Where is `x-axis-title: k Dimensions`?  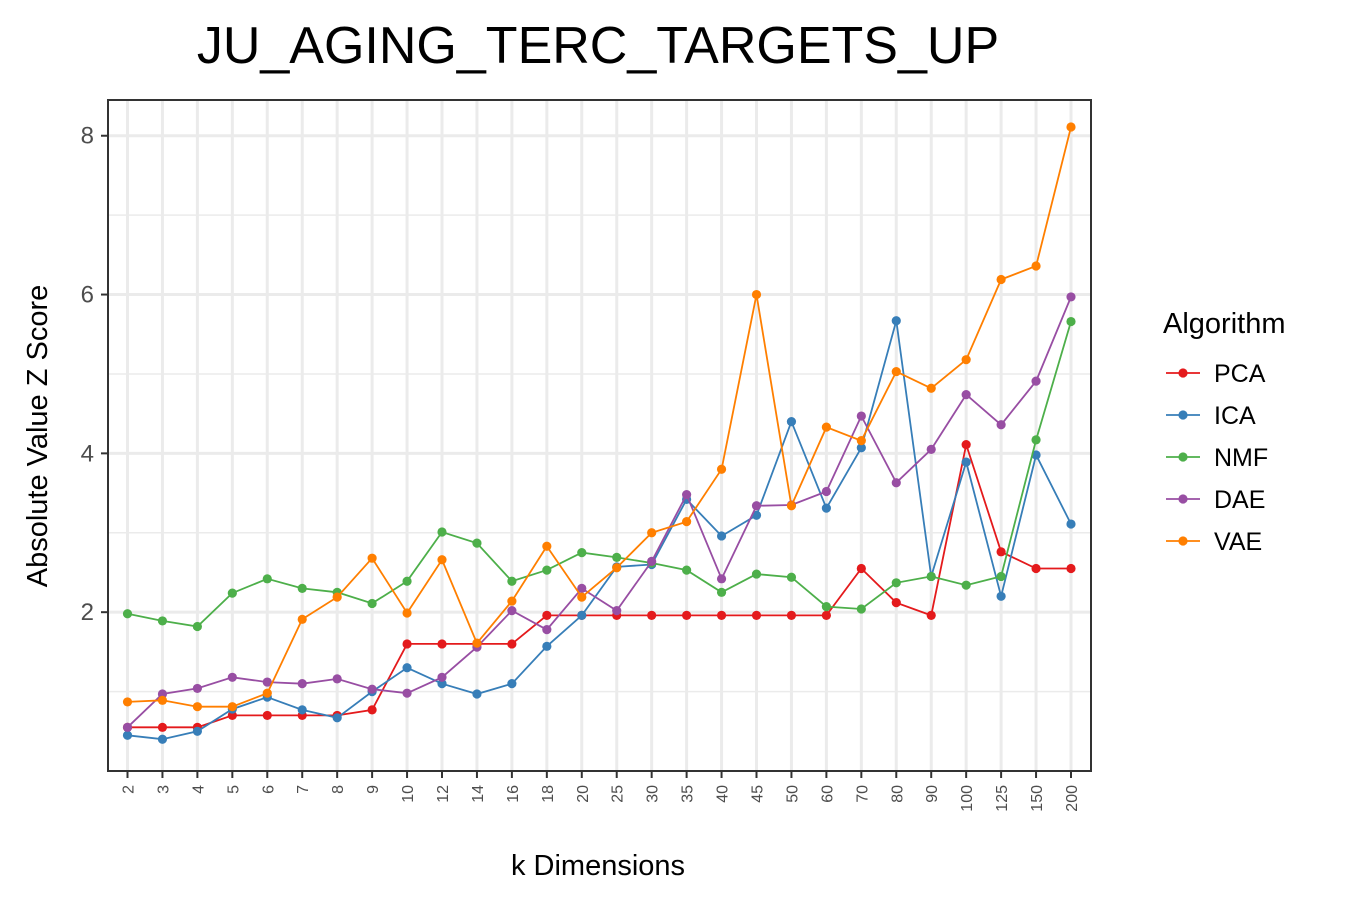 x-axis-title: k Dimensions is located at coordinates (598, 866).